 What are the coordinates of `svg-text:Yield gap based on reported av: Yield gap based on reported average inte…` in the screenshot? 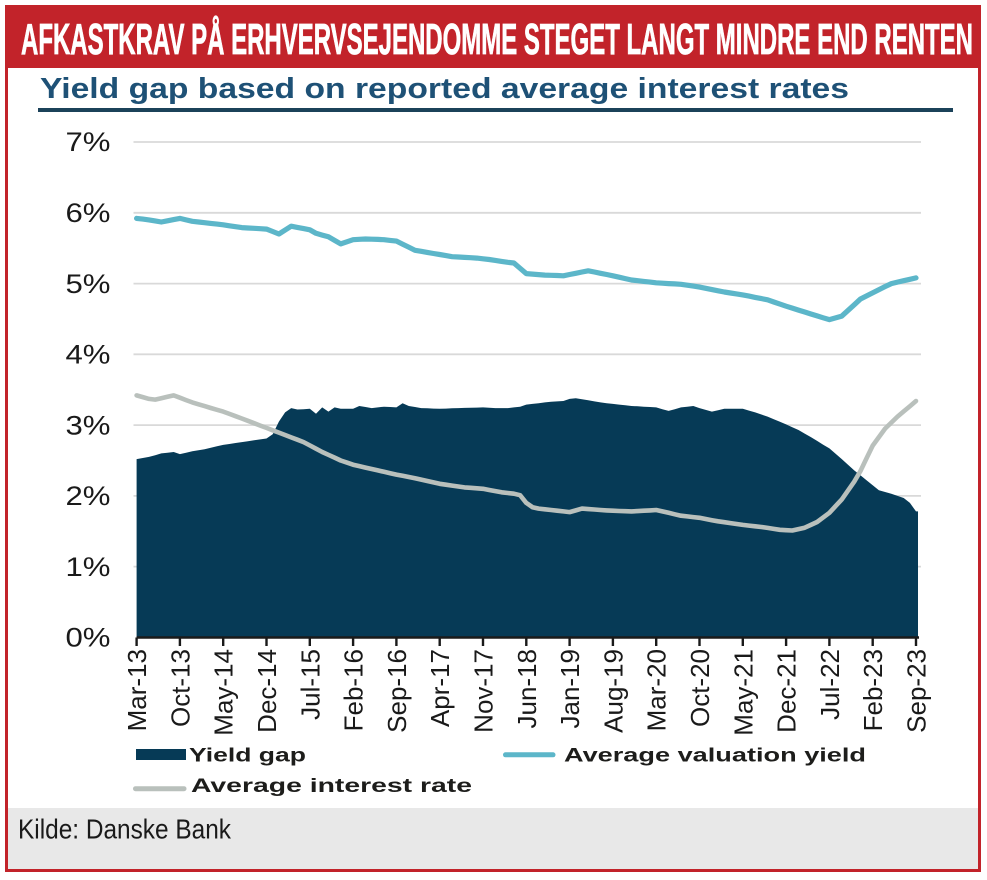 It's located at (444, 89).